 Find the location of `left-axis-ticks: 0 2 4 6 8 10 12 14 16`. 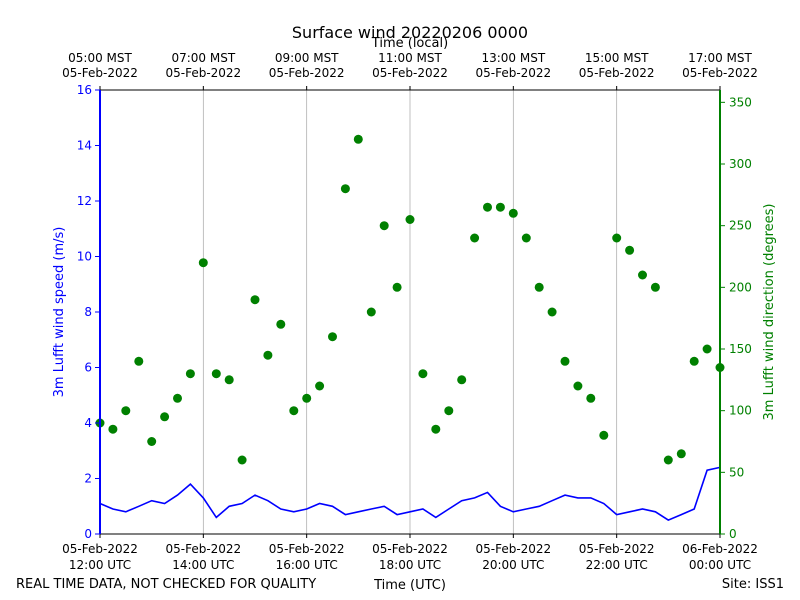

left-axis-ticks: 0 2 4 6 8 10 12 14 16 is located at coordinates (88, 312).